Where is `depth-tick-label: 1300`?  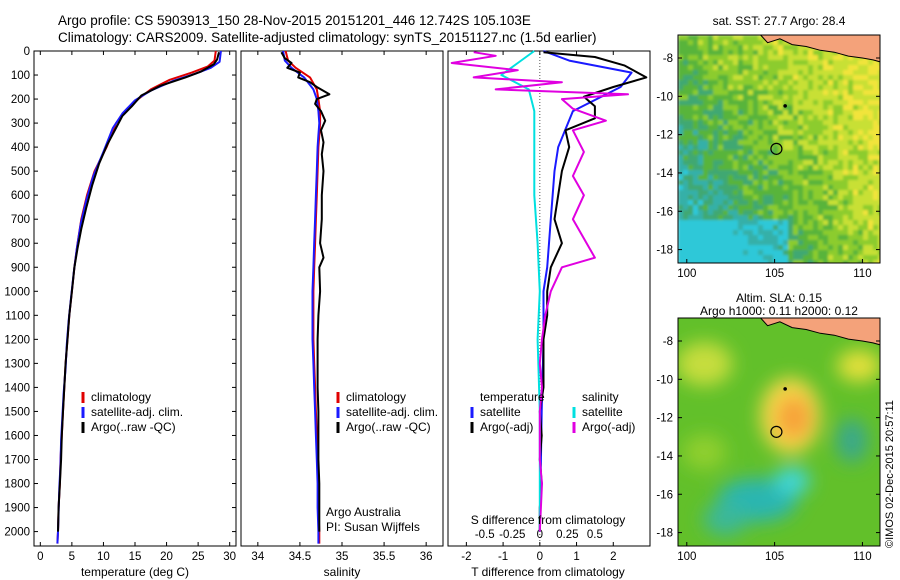 depth-tick-label: 1300 is located at coordinates (17, 364).